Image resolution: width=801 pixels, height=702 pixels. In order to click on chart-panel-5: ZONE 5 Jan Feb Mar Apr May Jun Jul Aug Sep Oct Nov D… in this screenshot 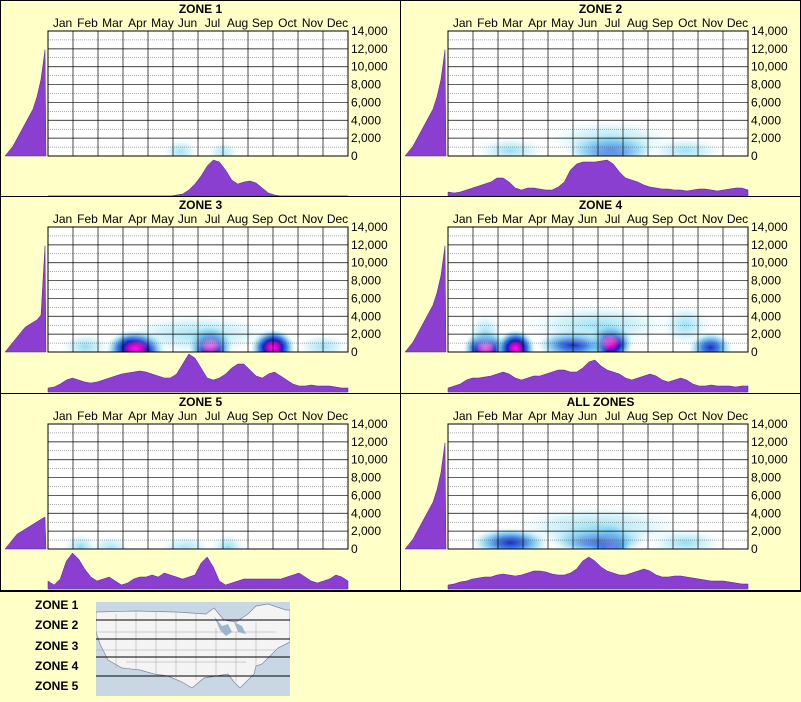, I will do `click(200, 492)`.